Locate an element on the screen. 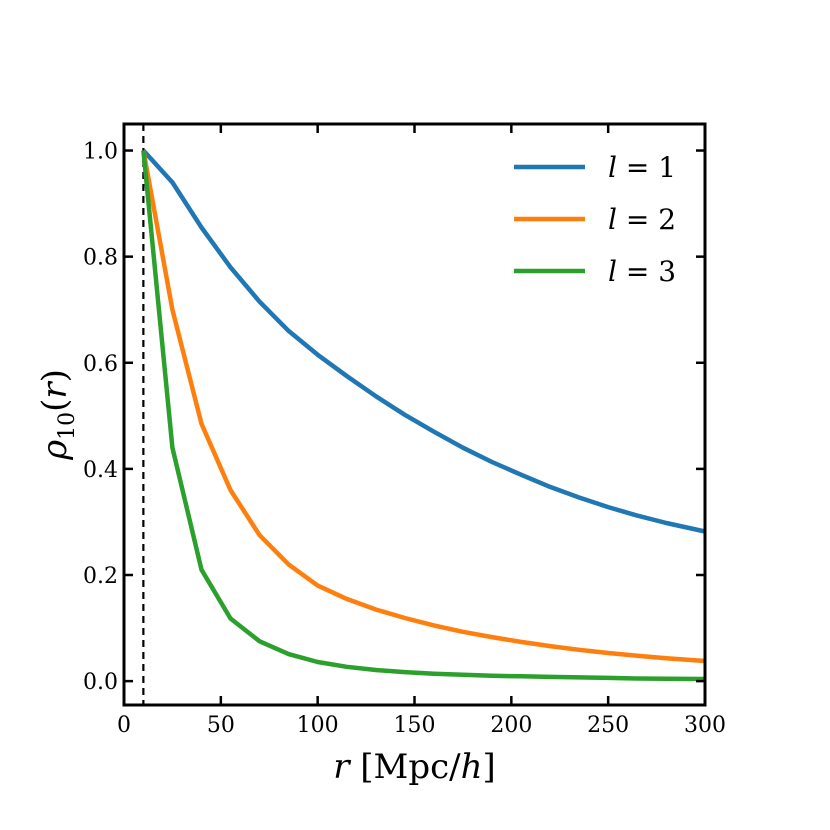 This screenshot has width=830, height=830. x-tick-label: 200 is located at coordinates (511, 725).